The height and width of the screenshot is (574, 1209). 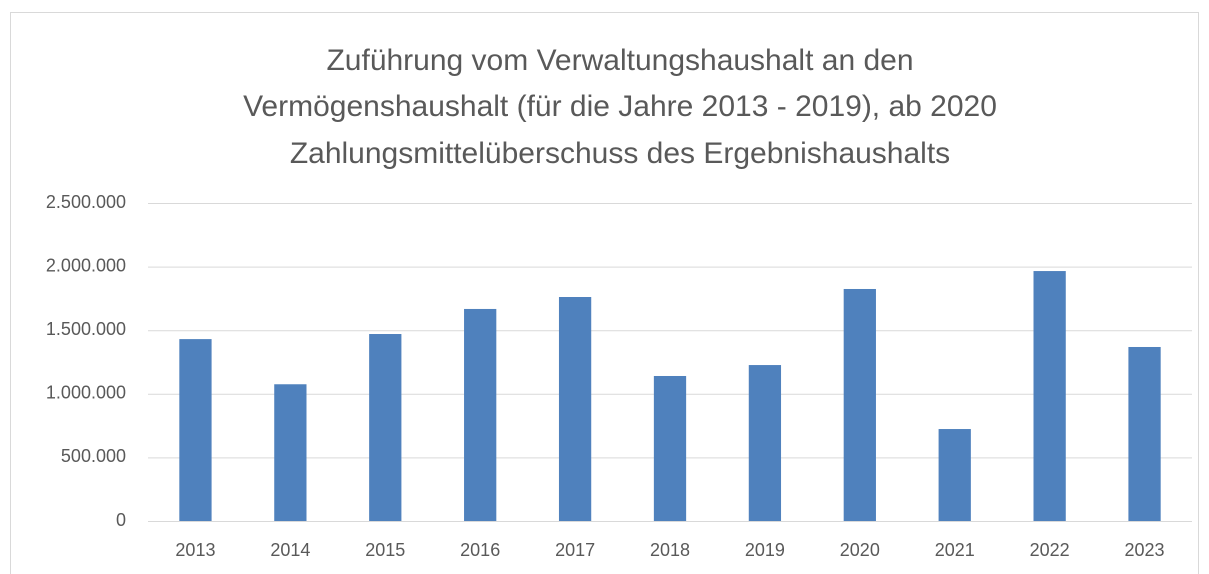 I want to click on y-tick-label: 0, so click(x=121, y=520).